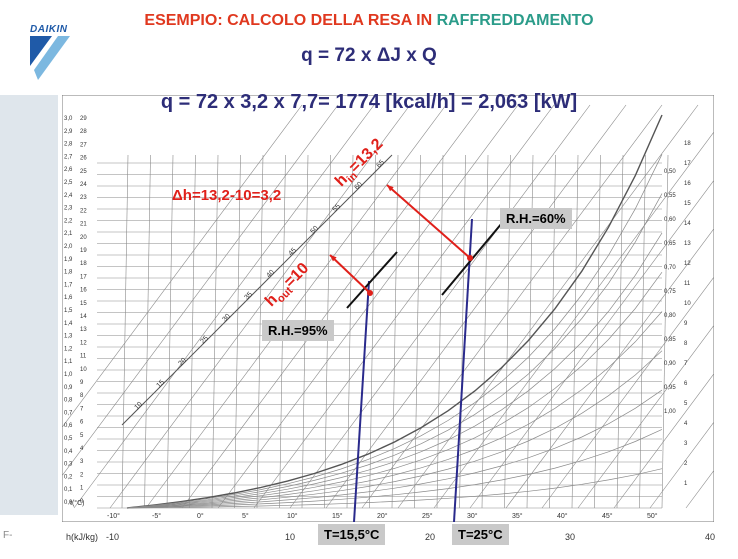 This screenshot has width=738, height=559. What do you see at coordinates (83, 185) in the screenshot?
I see `left-axis-tick-2: 24` at bounding box center [83, 185].